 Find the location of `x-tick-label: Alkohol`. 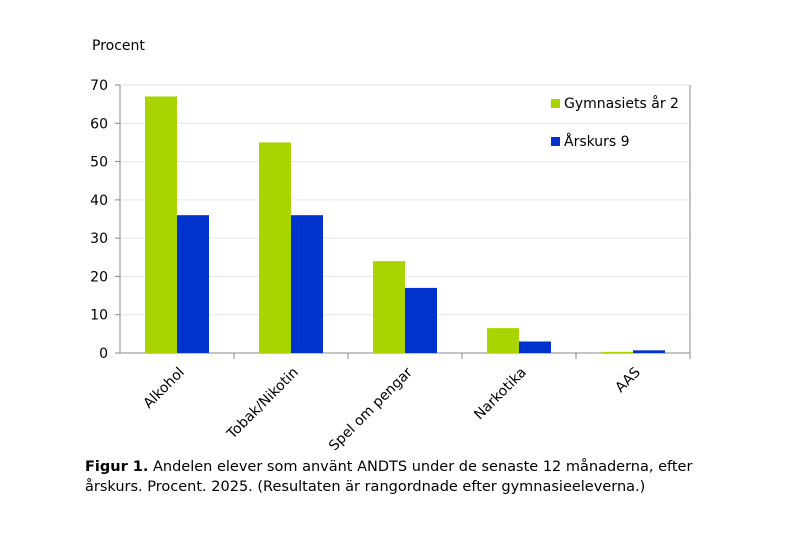

x-tick-label: Alkohol is located at coordinates (163, 388).